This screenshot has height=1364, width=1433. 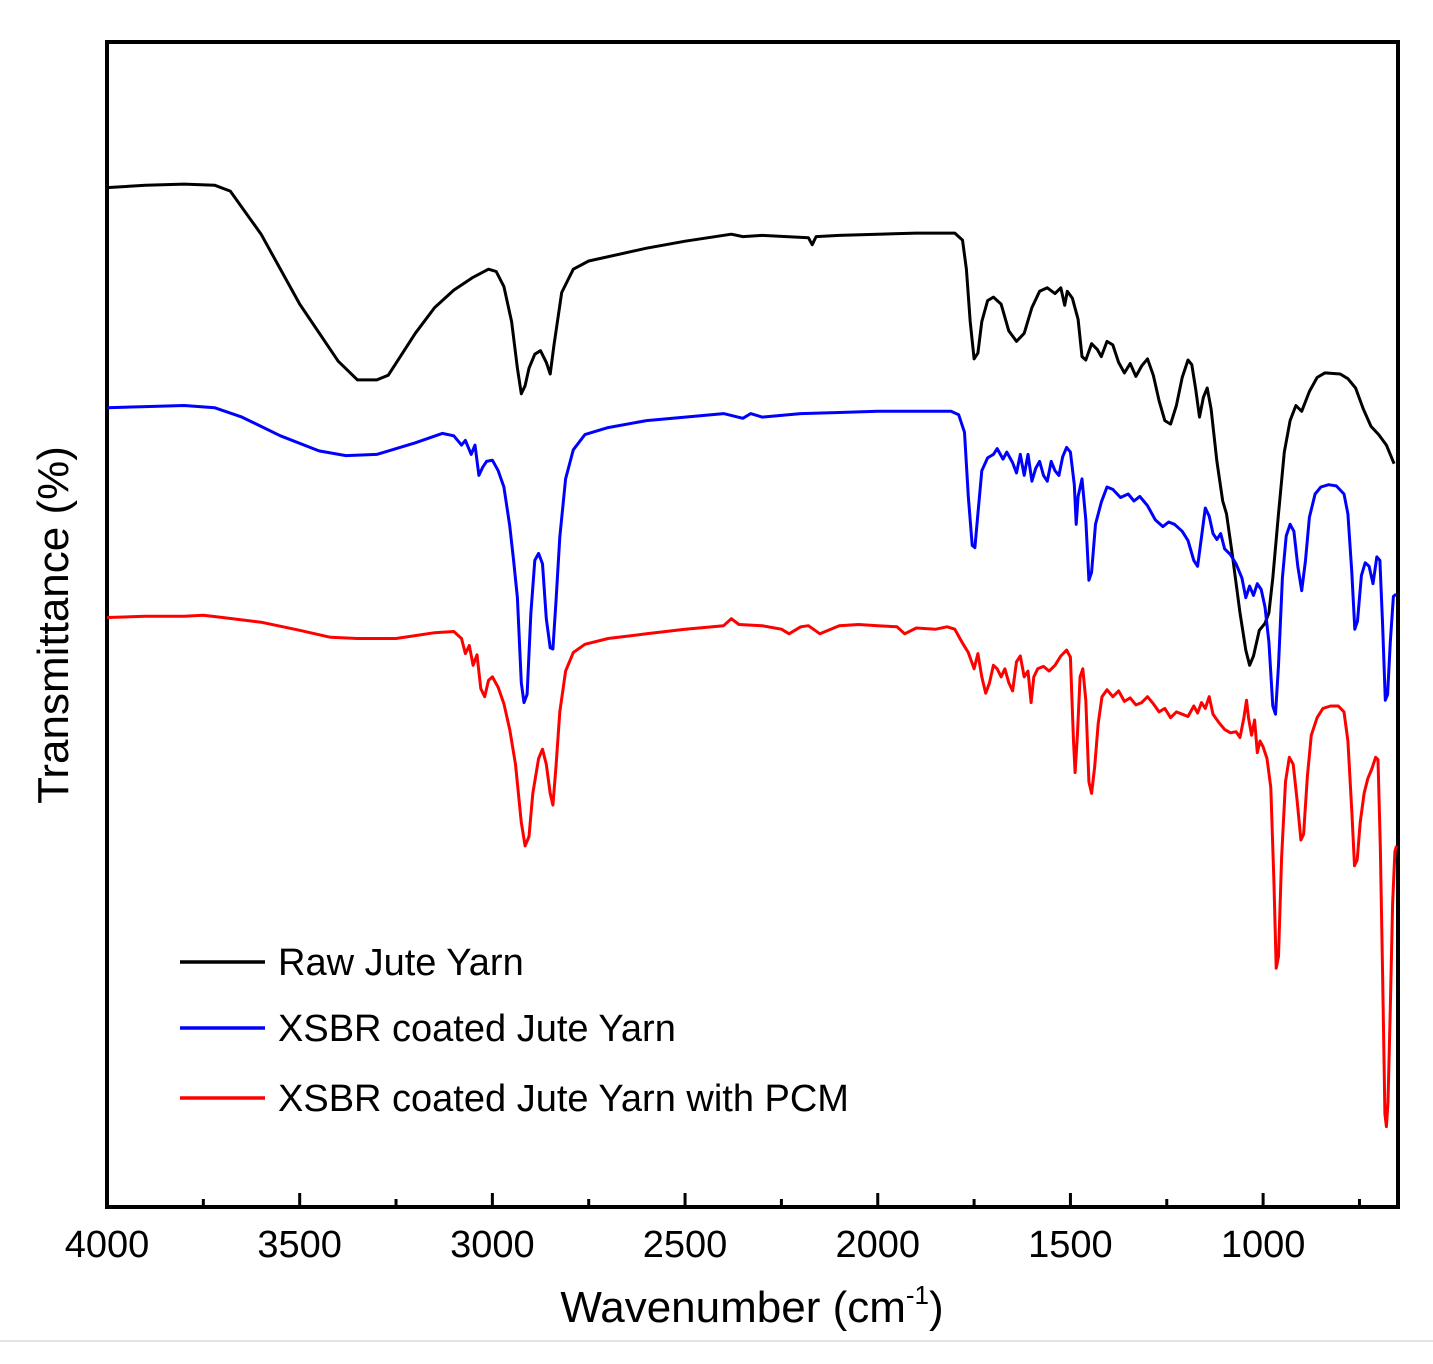 What do you see at coordinates (716, 1341) in the screenshot?
I see `bottom-rule` at bounding box center [716, 1341].